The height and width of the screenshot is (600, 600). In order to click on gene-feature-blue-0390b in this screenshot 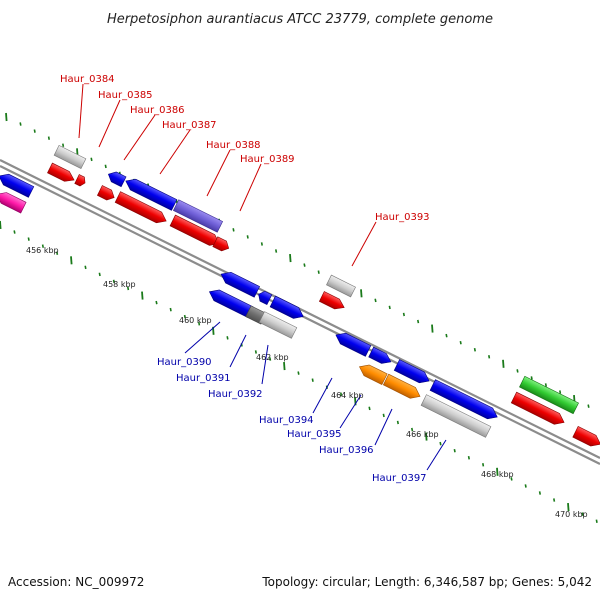, I will do `click(287, 308)`.